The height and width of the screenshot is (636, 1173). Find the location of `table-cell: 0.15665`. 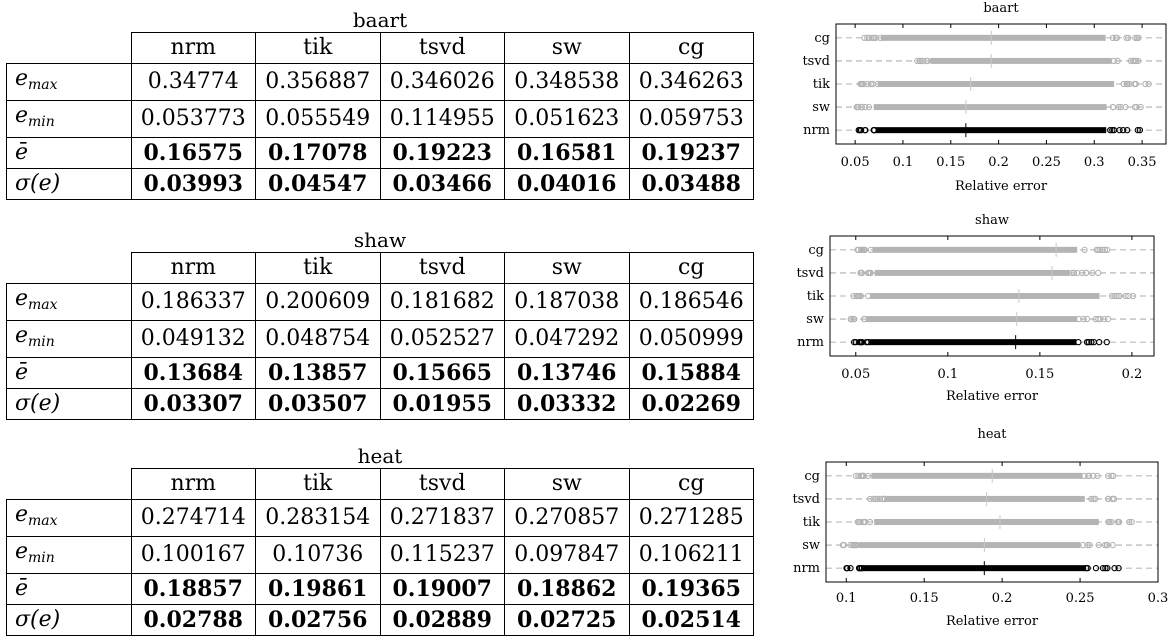

table-cell: 0.15665 is located at coordinates (442, 373).